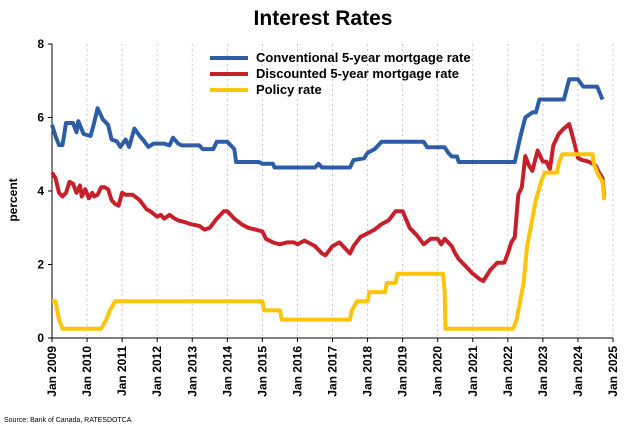 The image size is (624, 427). What do you see at coordinates (122, 371) in the screenshot?
I see `x-tick-label: Jan 2011` at bounding box center [122, 371].